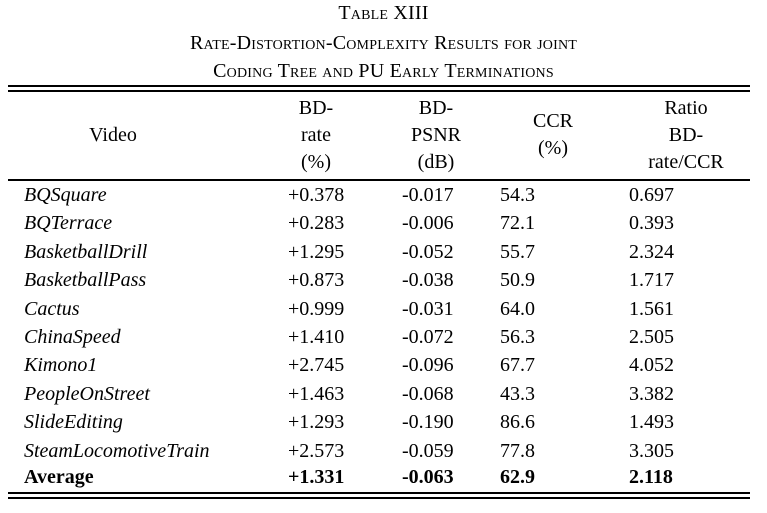 Image resolution: width=767 pixels, height=513 pixels. What do you see at coordinates (436, 134) in the screenshot?
I see `header-bd-psnr: BD- PSNR (dB)` at bounding box center [436, 134].